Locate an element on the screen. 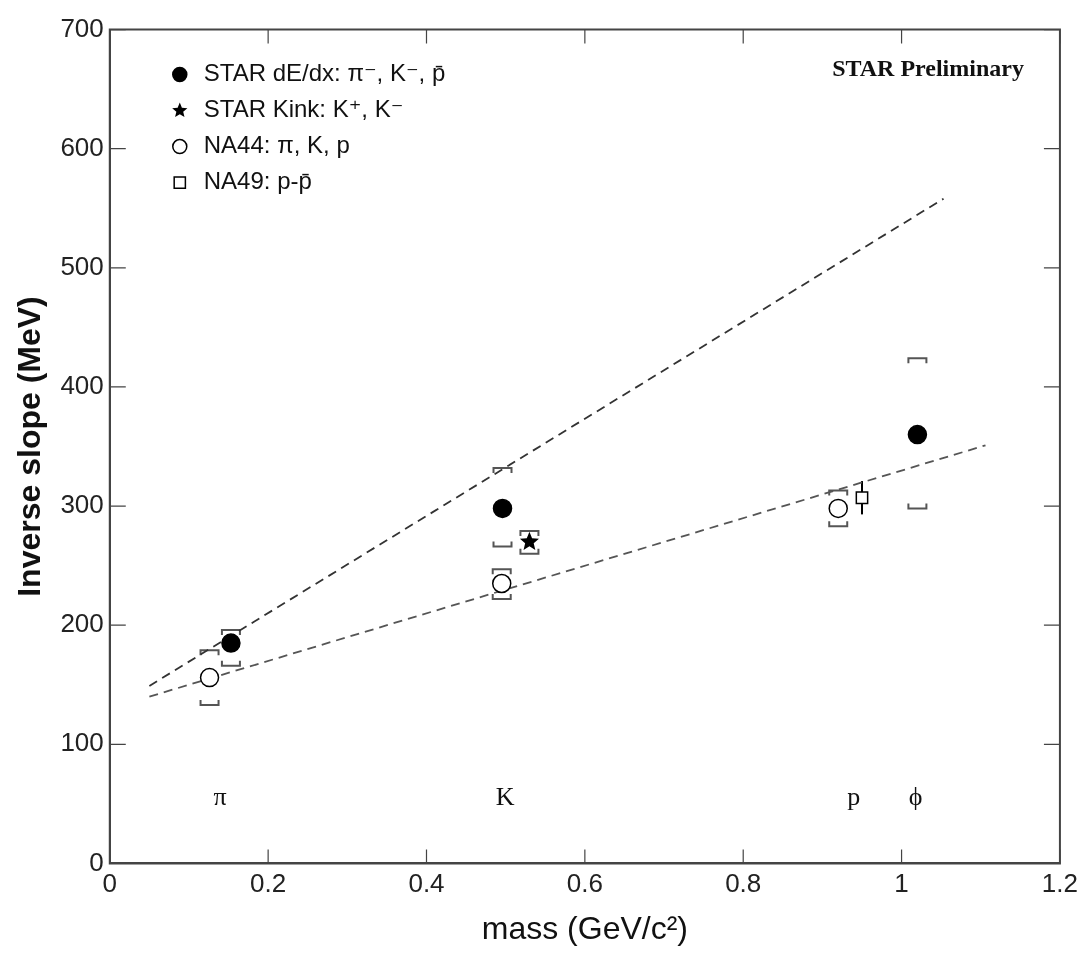 The height and width of the screenshot is (961, 1092). y-tick-label: 200 is located at coordinates (82, 623).